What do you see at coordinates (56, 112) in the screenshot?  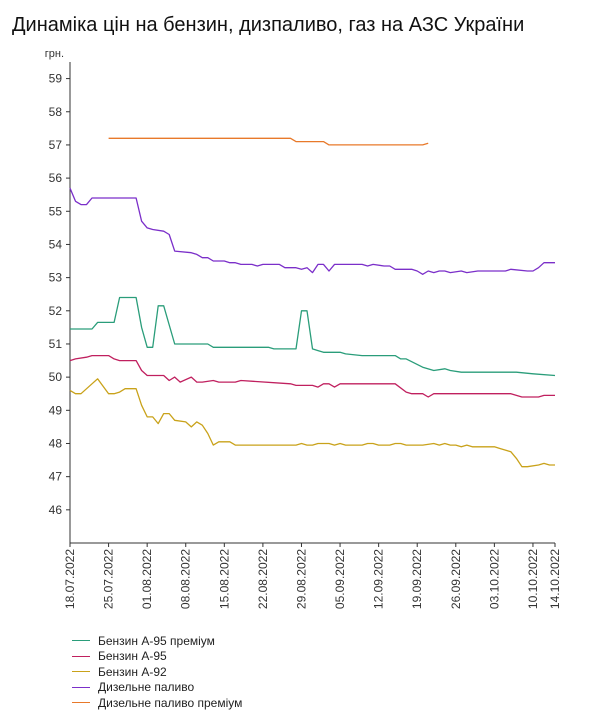 I see `y-tick-label: 58` at bounding box center [56, 112].